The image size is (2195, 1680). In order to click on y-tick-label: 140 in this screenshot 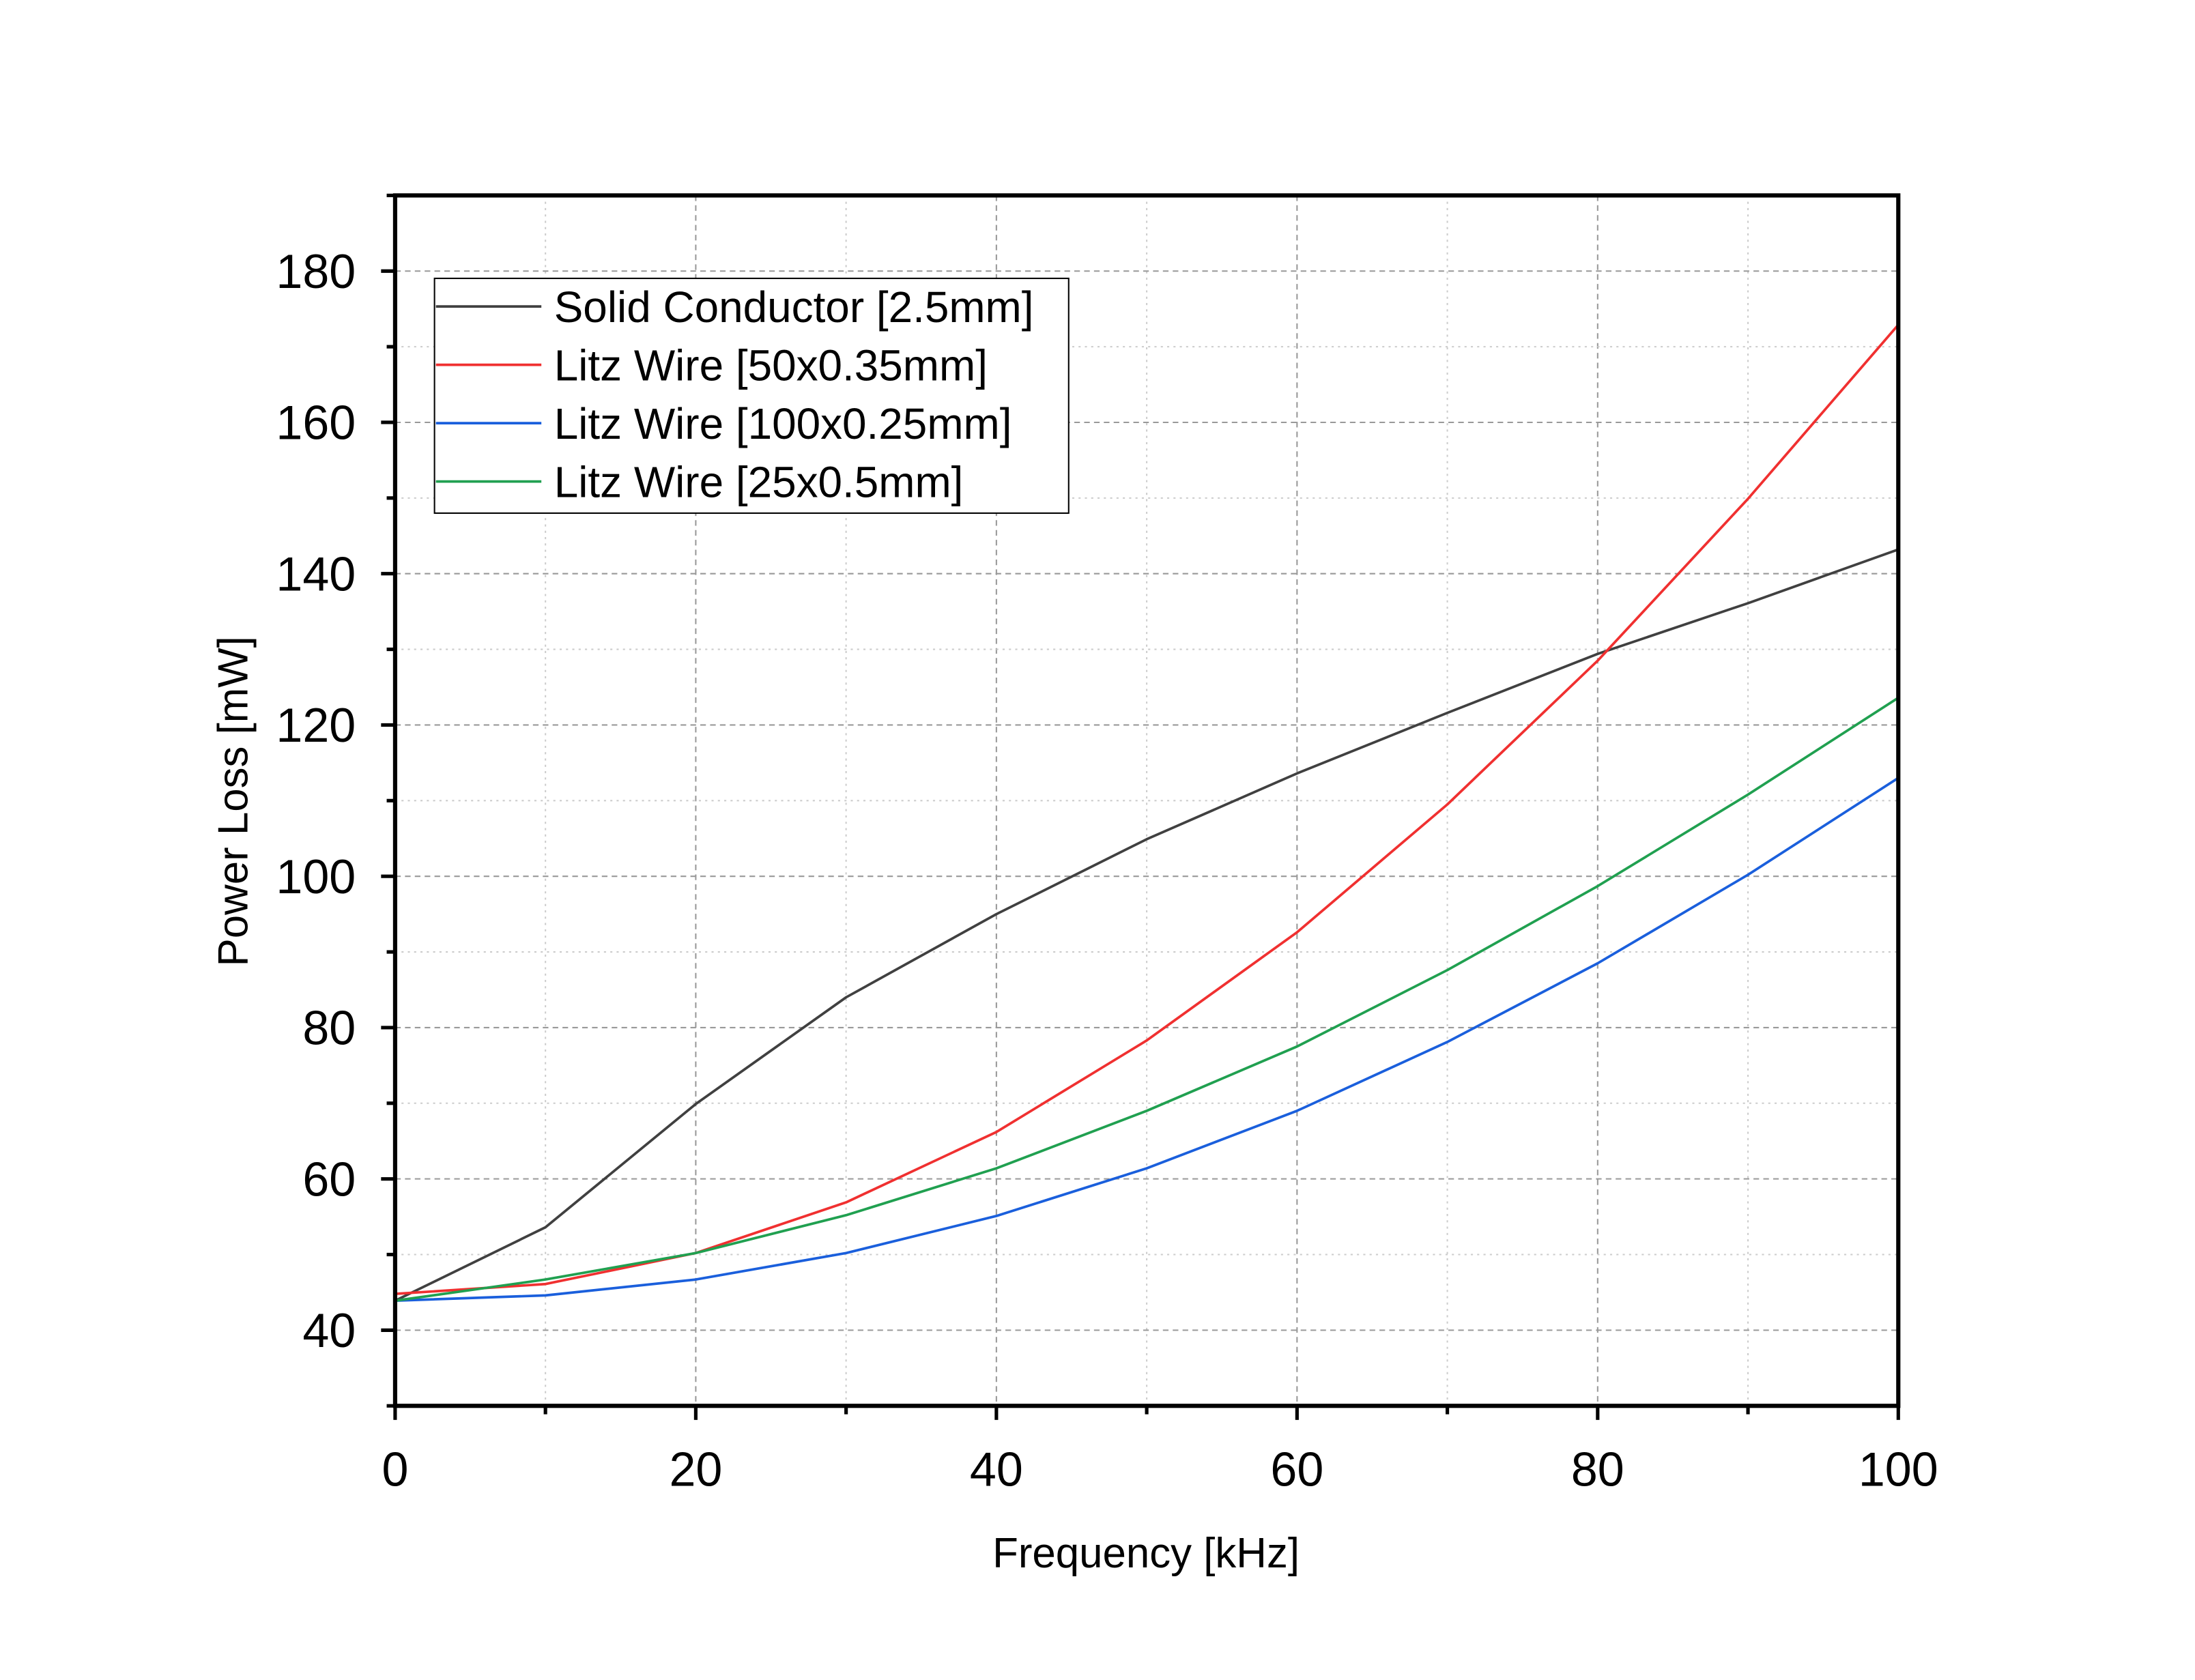, I will do `click(316, 573)`.